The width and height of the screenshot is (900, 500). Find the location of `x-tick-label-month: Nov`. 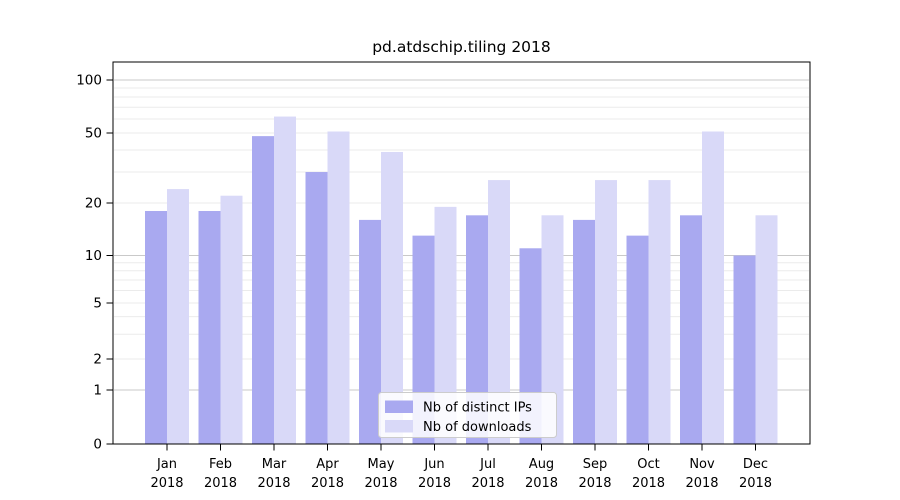

x-tick-label-month: Nov is located at coordinates (702, 464).